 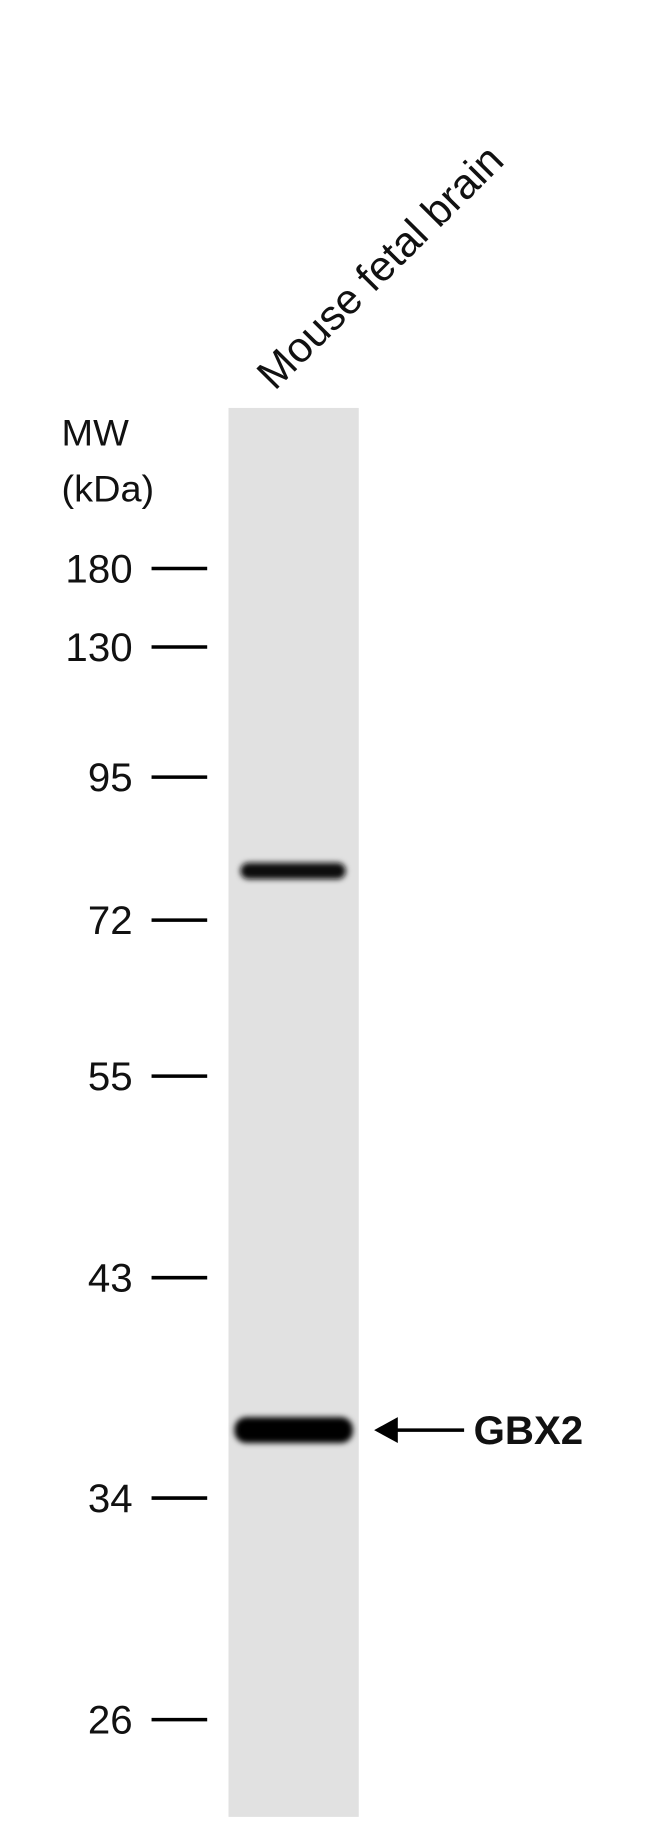 What do you see at coordinates (110, 1077) in the screenshot?
I see `marker-label: 55` at bounding box center [110, 1077].